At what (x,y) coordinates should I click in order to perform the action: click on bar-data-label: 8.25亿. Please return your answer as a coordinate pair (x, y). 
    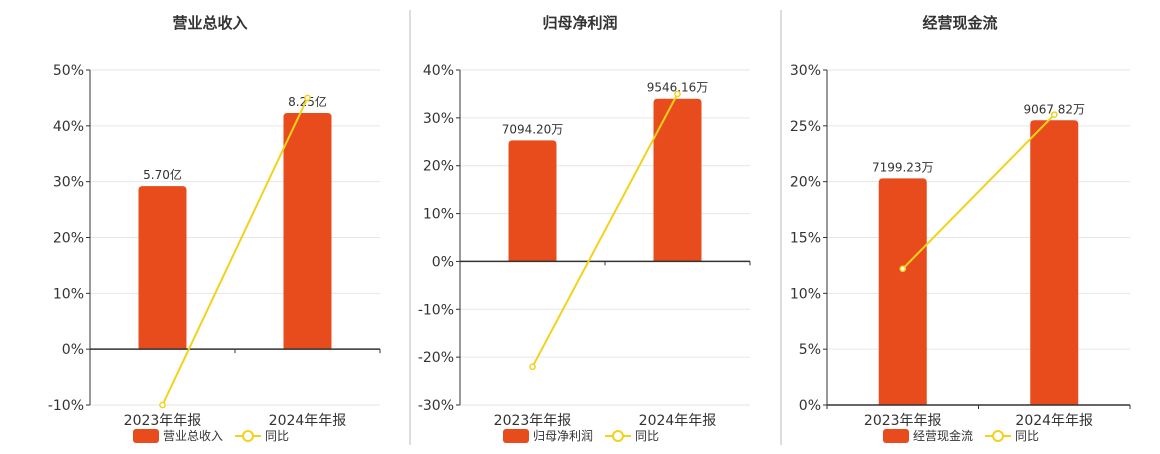
    Looking at the image, I should click on (307, 101).